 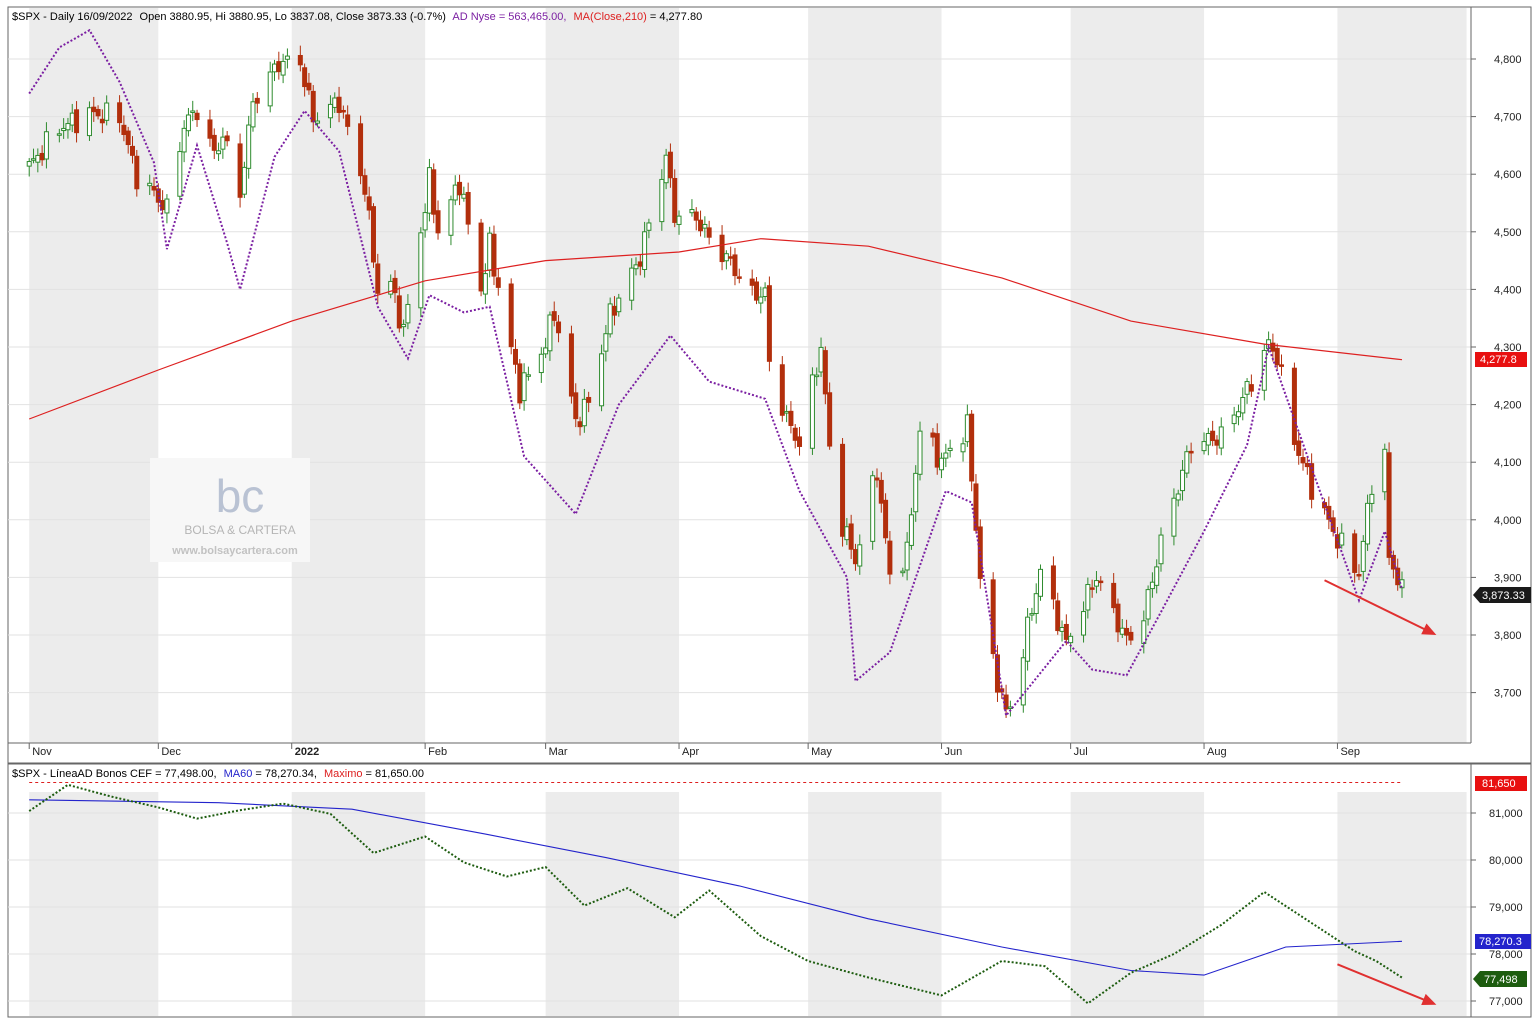 I want to click on value-tick-label: 81,000, so click(x=1506, y=814).